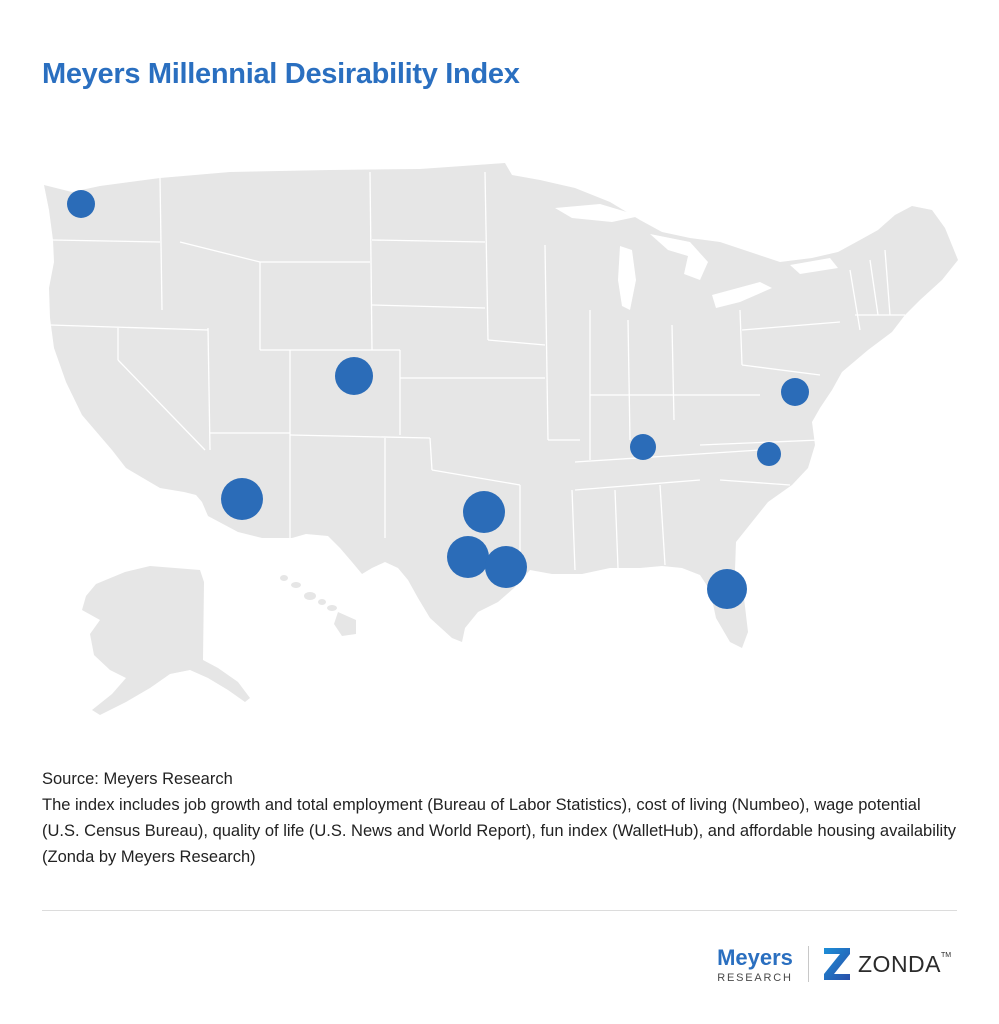  I want to click on city-marker-washington-dc, so click(795, 392).